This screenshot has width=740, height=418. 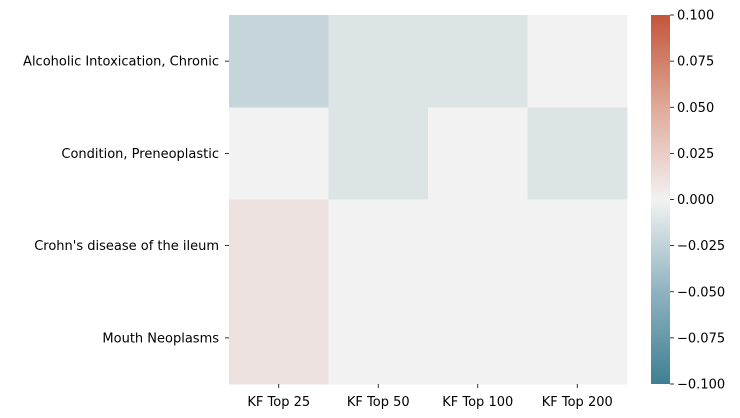 I want to click on x-tick-label: KF Top 50, so click(x=378, y=402).